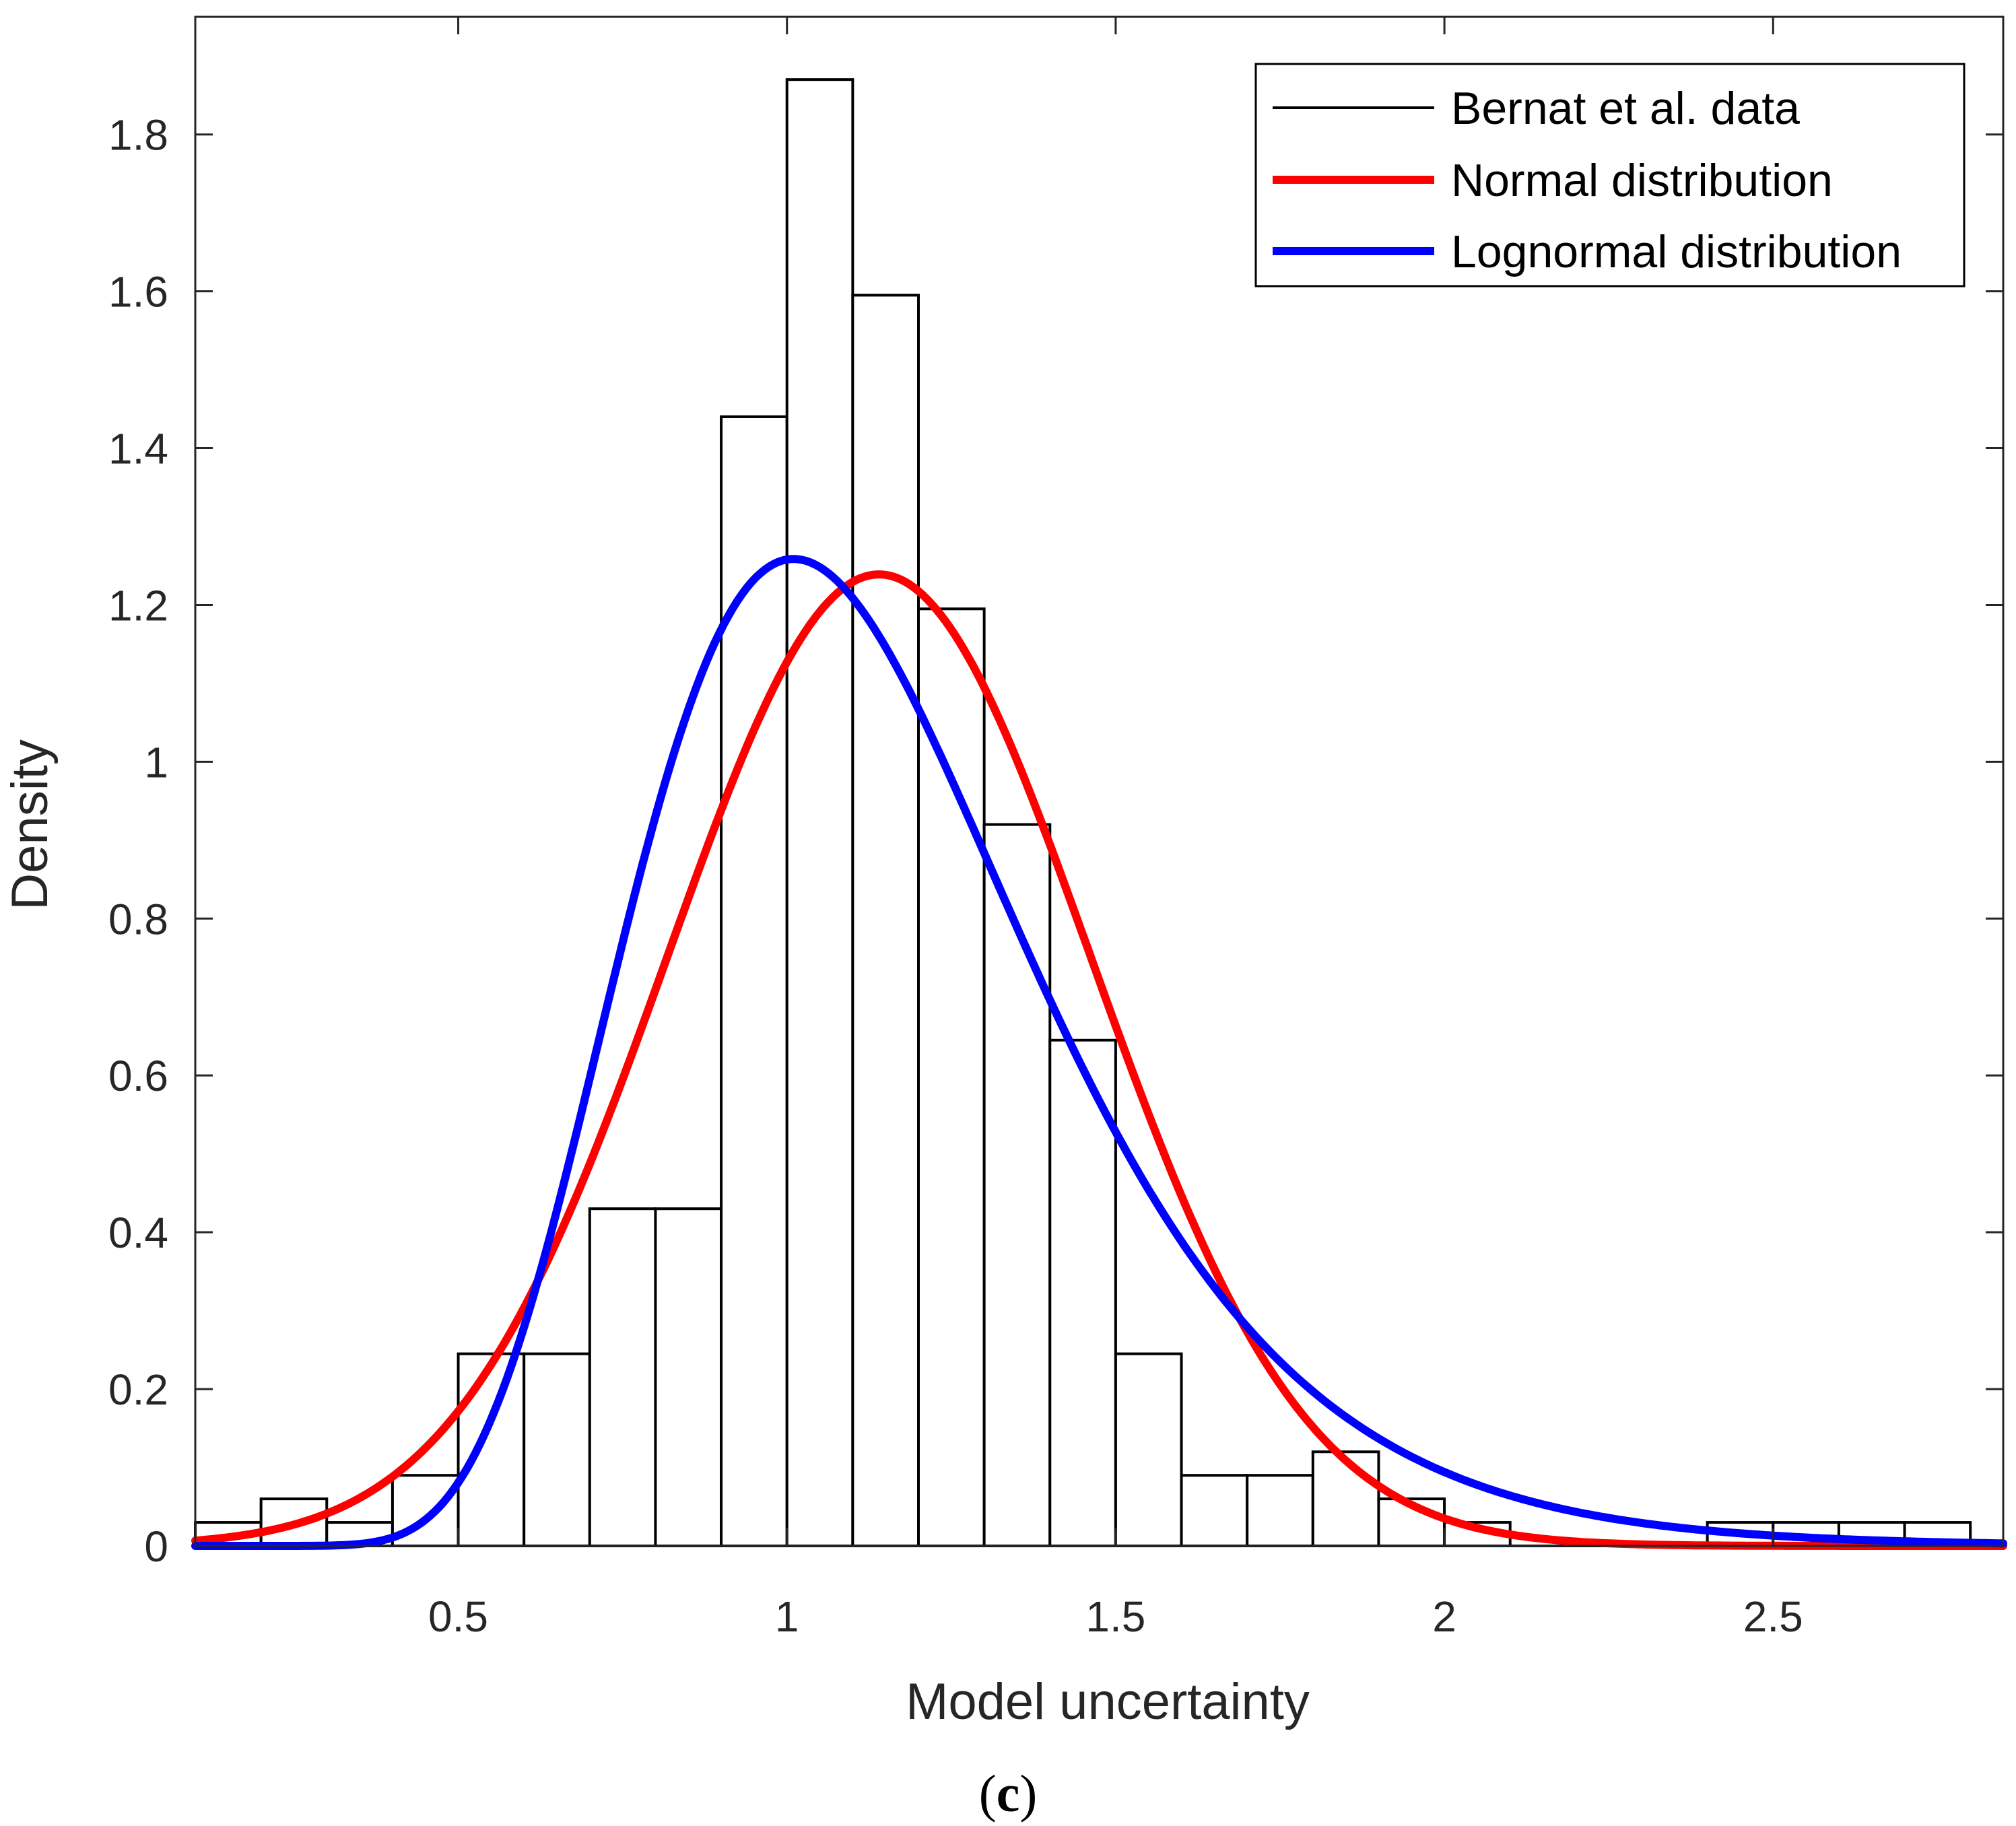  I want to click on y-tick-label: 1.4, so click(138, 449).